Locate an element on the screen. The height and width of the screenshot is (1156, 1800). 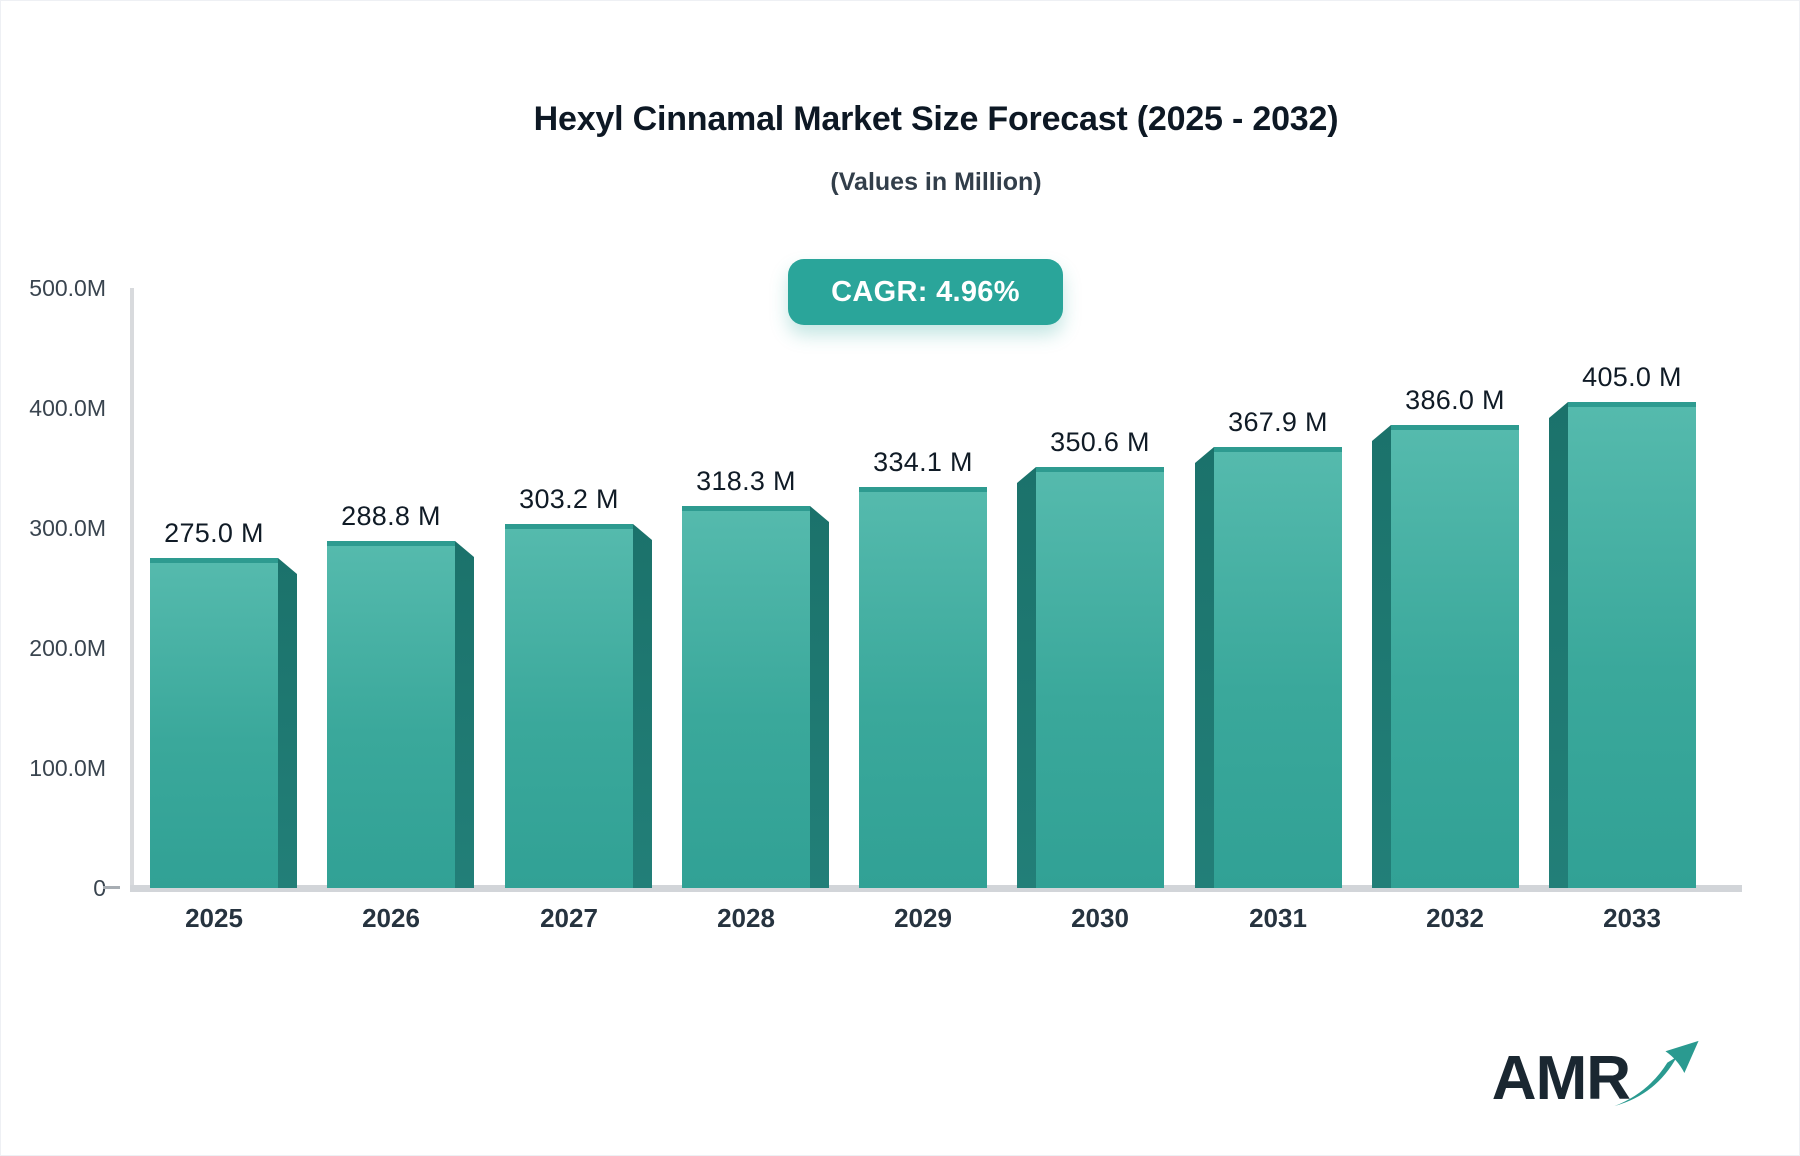
bar-2029 is located at coordinates (923, 687).